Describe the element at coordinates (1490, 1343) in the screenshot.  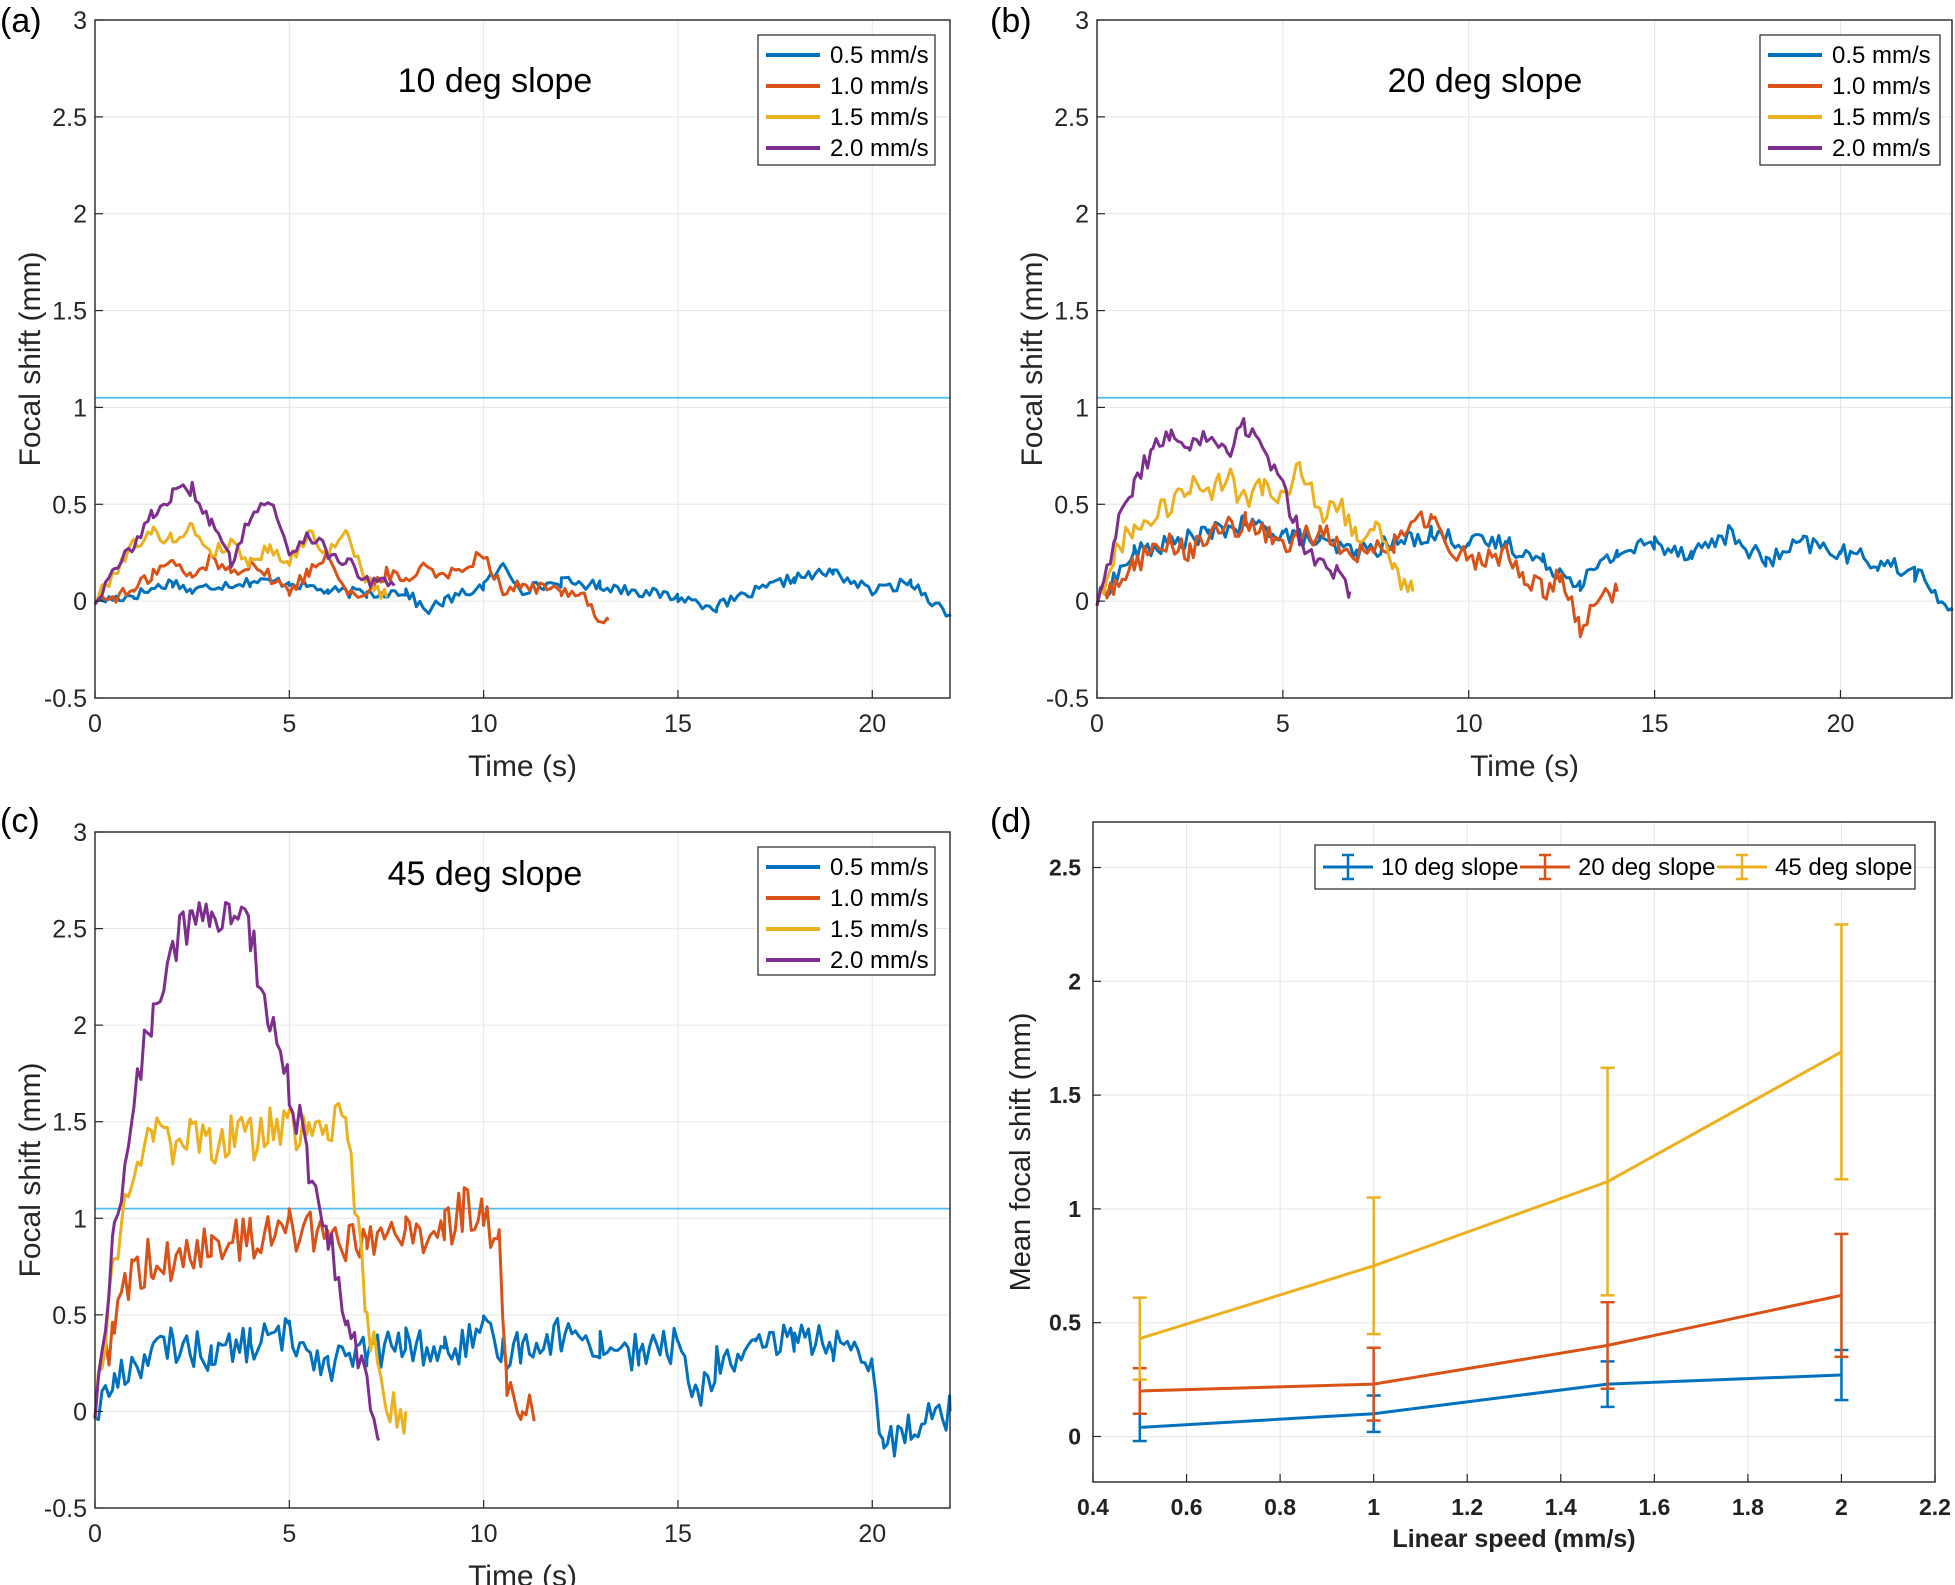
I see `series-line-20-deg-slope` at that location.